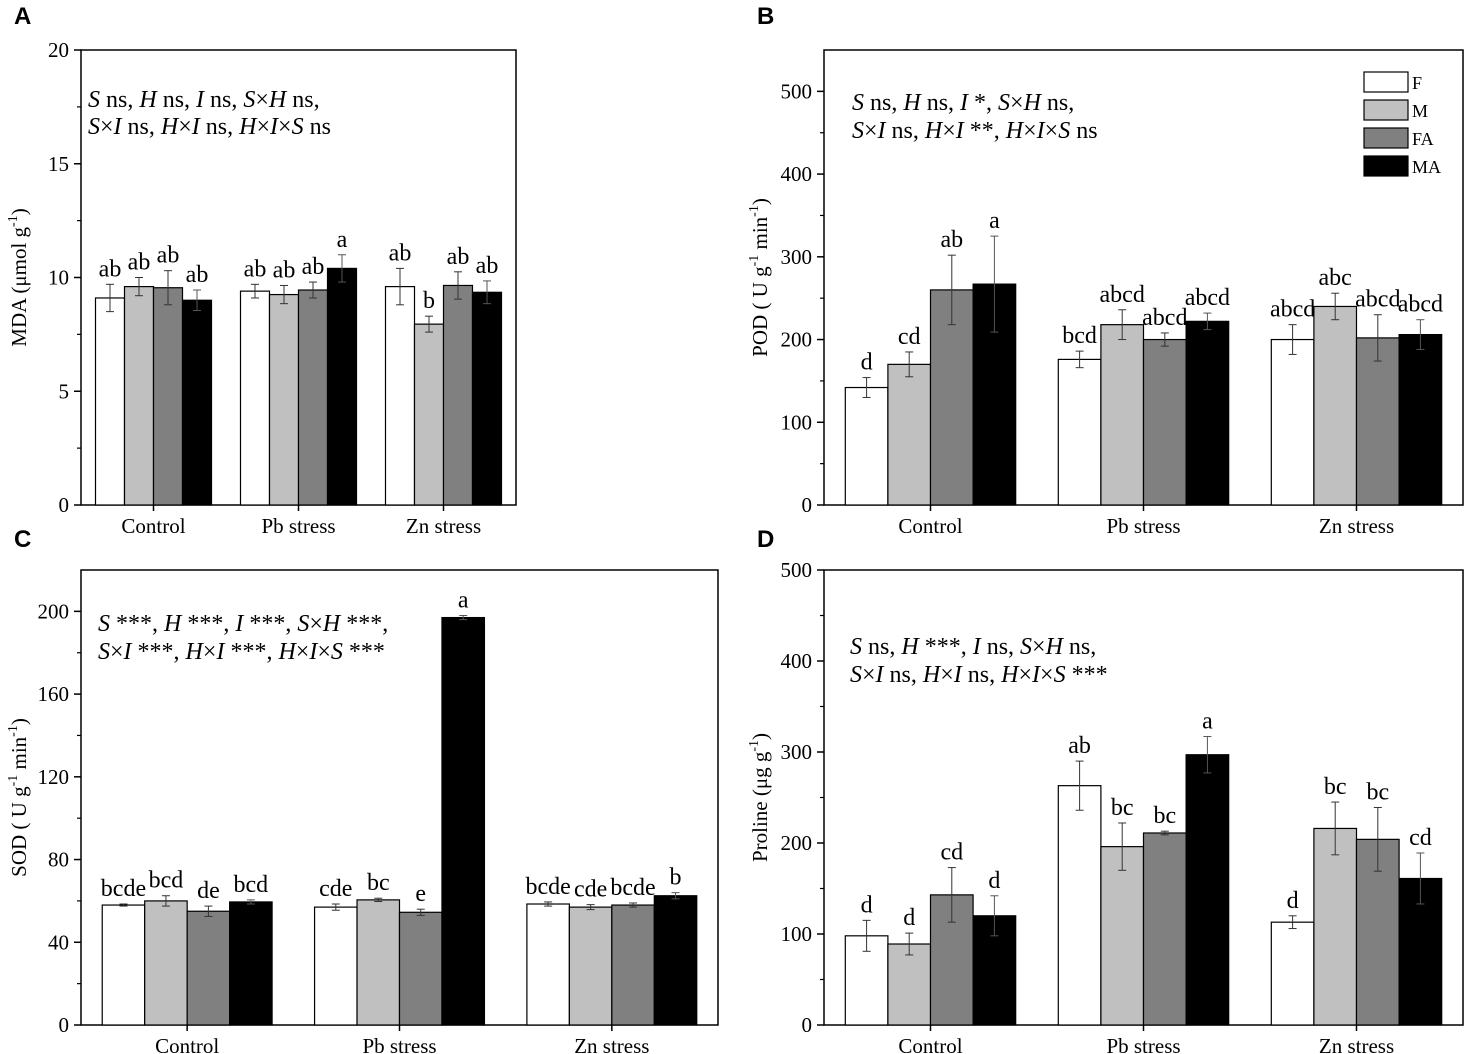 The width and height of the screenshot is (1476, 1054). What do you see at coordinates (983, 103) in the screenshot?
I see `annotation-part: *,` at bounding box center [983, 103].